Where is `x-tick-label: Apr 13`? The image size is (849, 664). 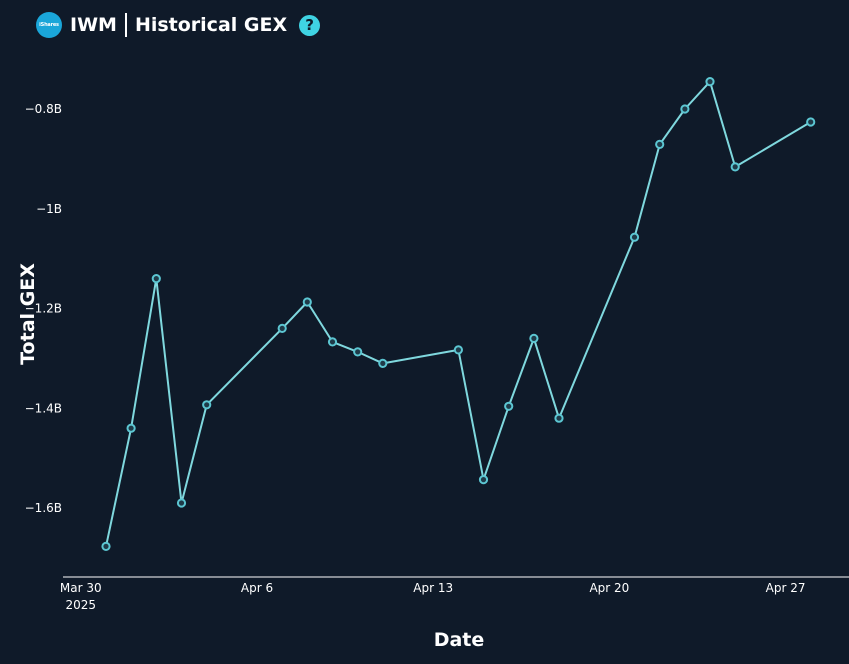 x-tick-label: Apr 13 is located at coordinates (433, 588).